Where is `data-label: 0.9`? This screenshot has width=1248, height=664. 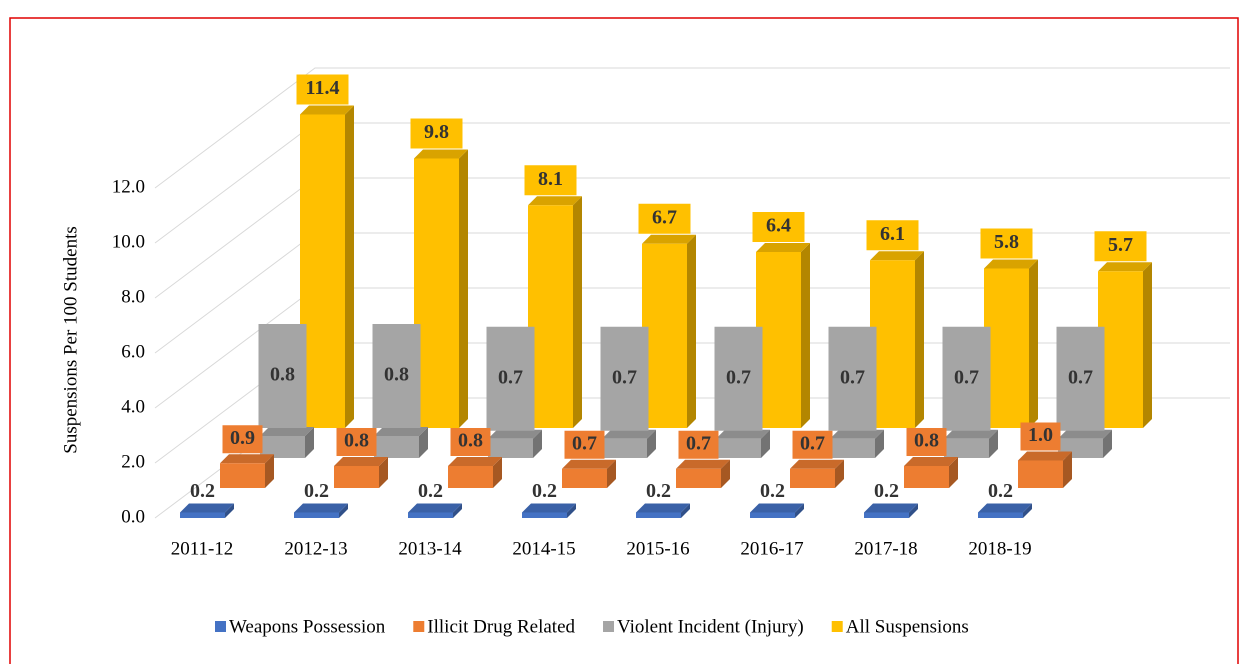
data-label: 0.9 is located at coordinates (242, 438).